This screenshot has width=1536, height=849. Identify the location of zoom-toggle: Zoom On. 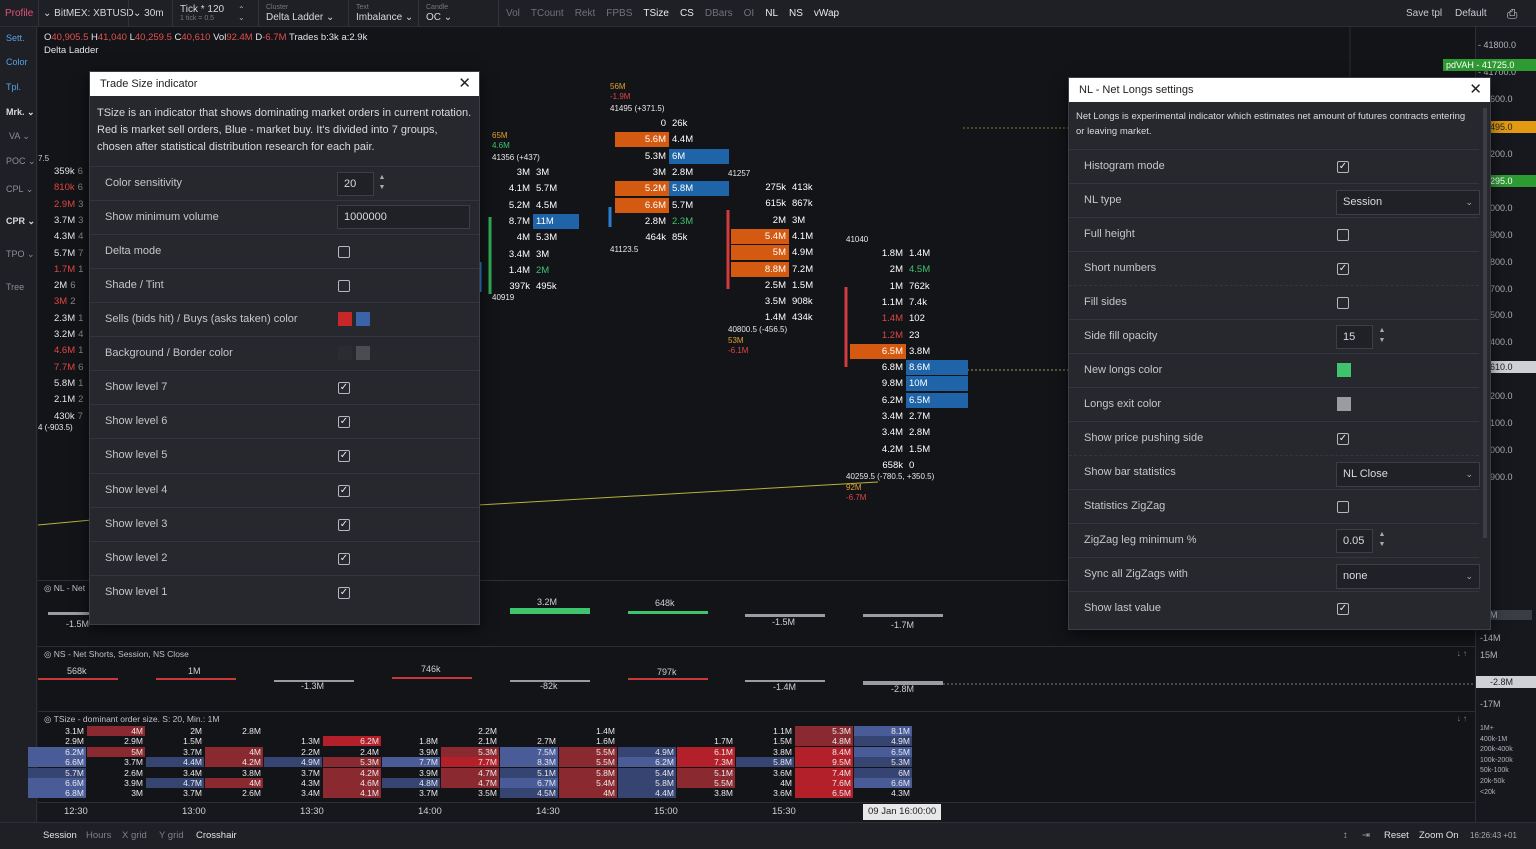
(1439, 835).